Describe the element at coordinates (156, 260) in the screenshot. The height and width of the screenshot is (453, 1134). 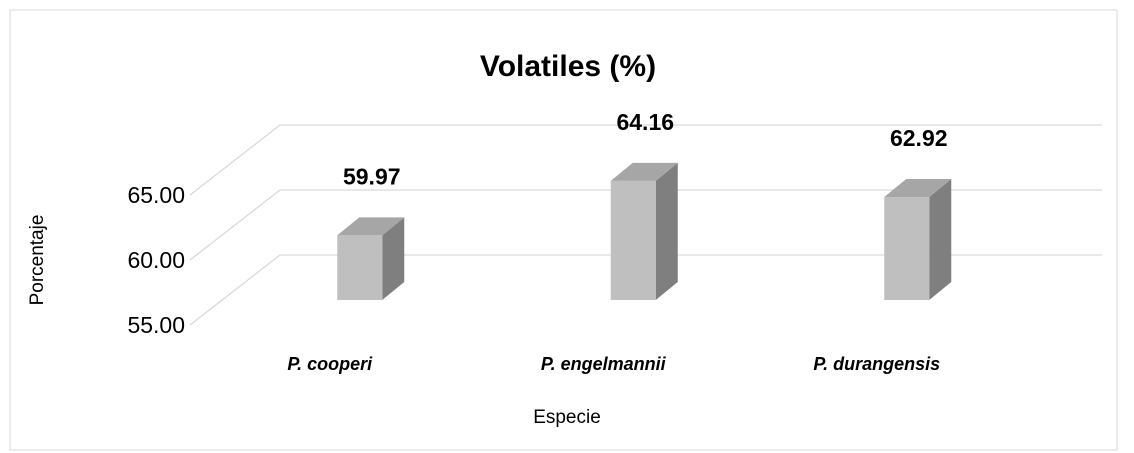
I see `y-tick-label: 60.00` at that location.